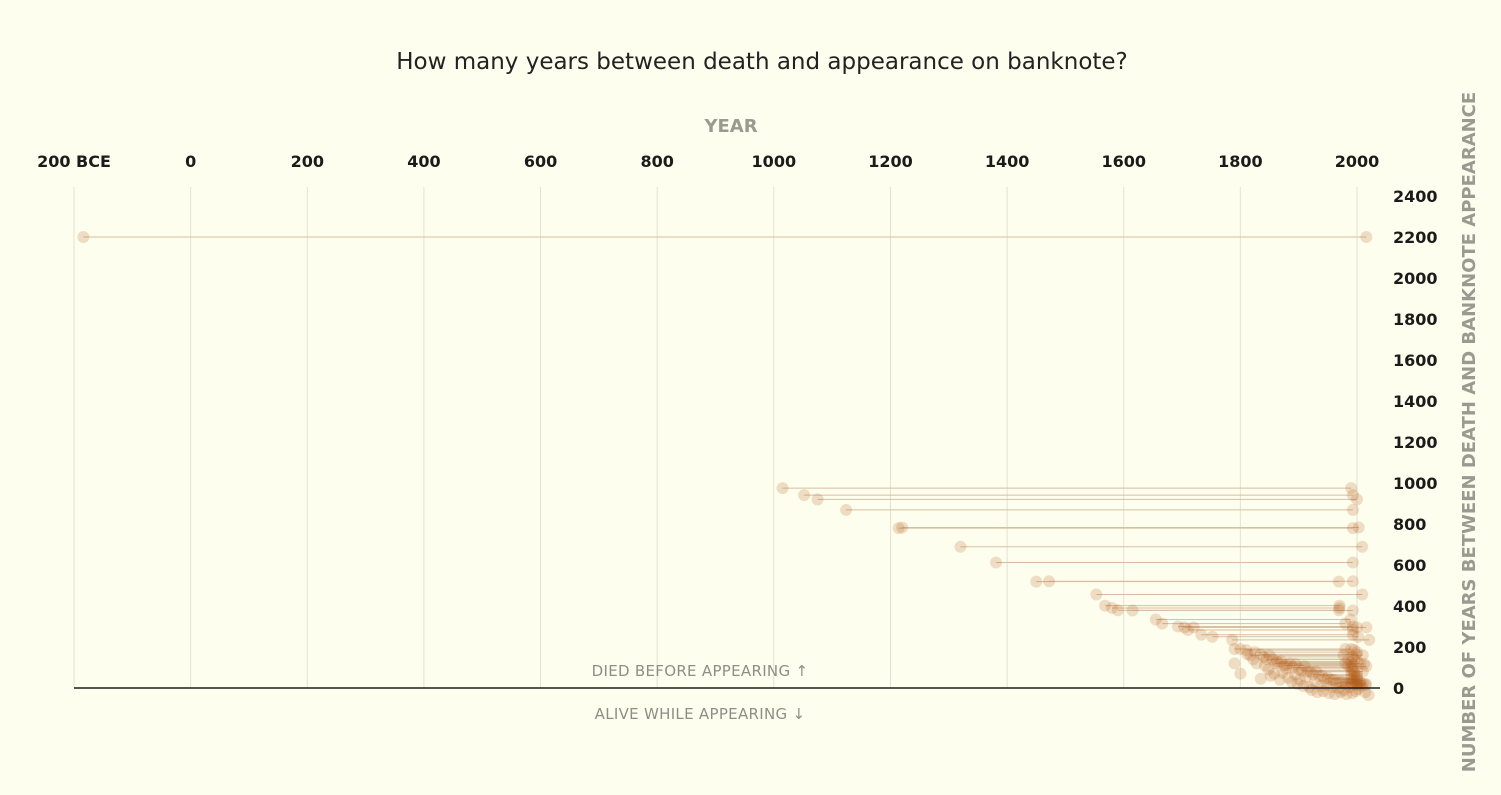 The height and width of the screenshot is (795, 1501). What do you see at coordinates (1357, 161) in the screenshot?
I see `x-tick-label: 2000` at bounding box center [1357, 161].